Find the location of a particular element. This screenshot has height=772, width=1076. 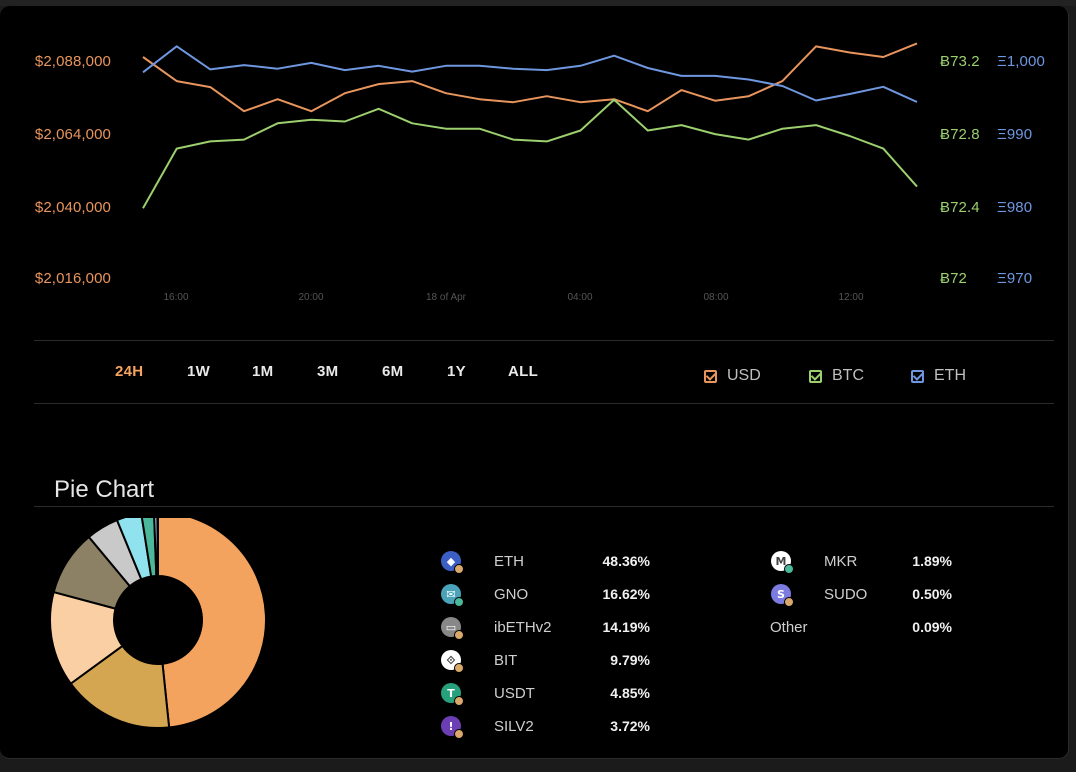

x-tick-label: 16:00 is located at coordinates (176, 297).